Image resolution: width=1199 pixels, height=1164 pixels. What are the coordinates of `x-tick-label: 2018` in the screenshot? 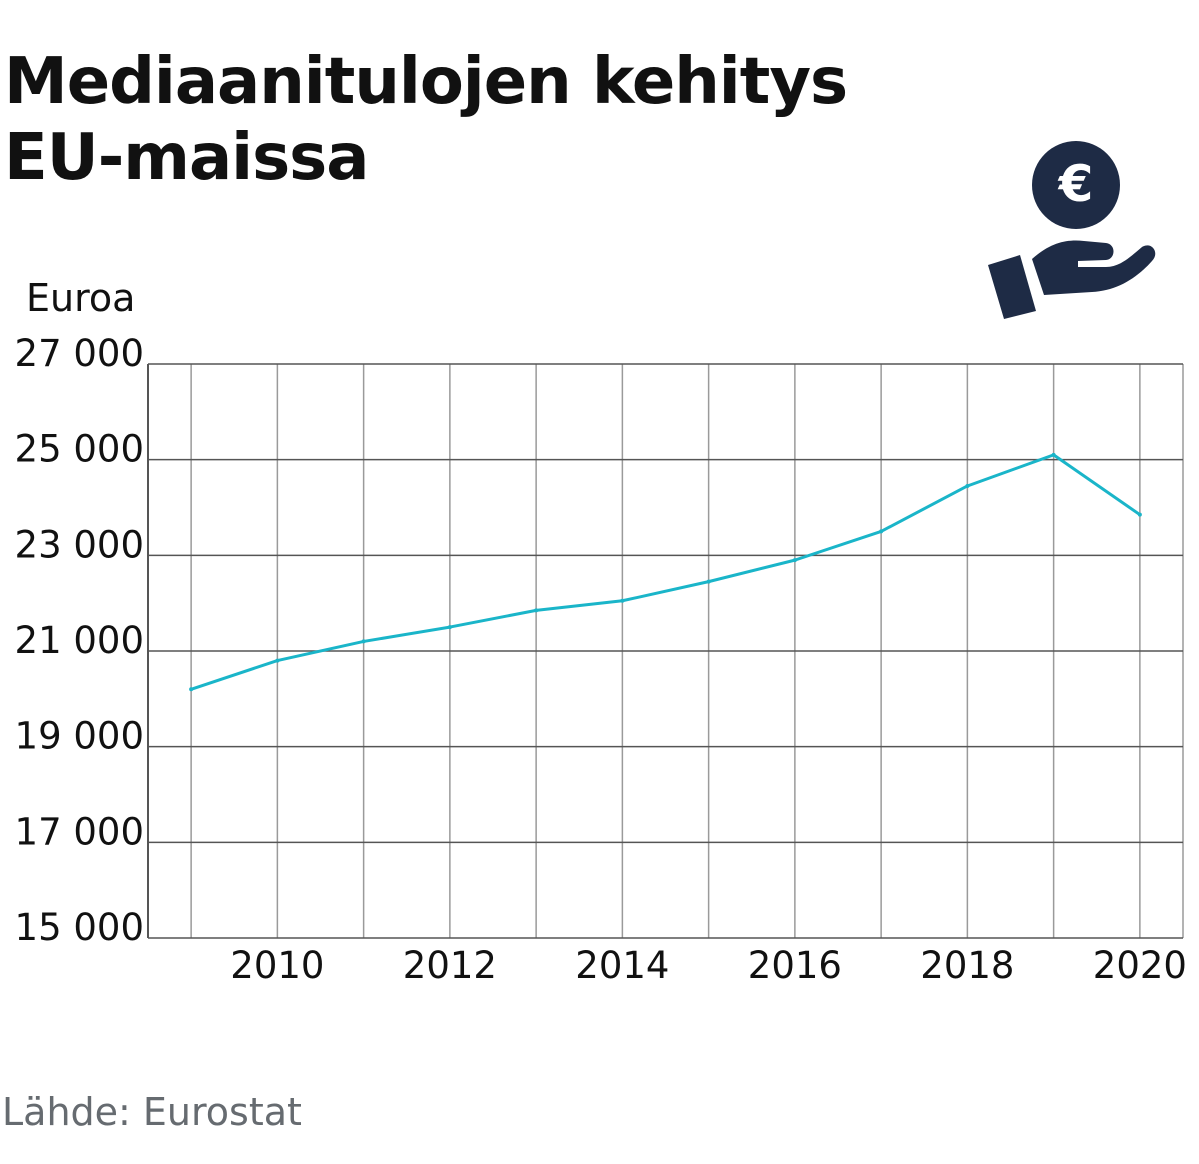 It's located at (967, 965).